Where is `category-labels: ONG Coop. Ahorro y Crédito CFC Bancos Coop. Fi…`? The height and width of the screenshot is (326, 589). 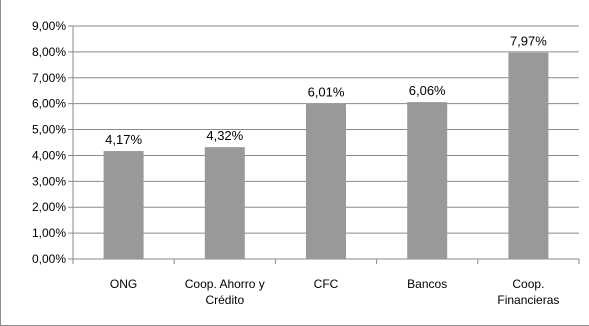
category-labels: ONG Coop. Ahorro y Crédito CFC Bancos Coop. Fi… is located at coordinates (334, 292).